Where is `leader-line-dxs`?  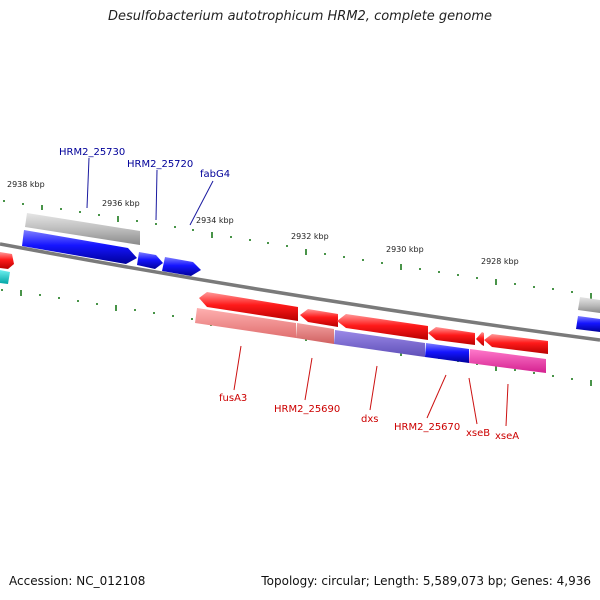 leader-line-dxs is located at coordinates (373, 388).